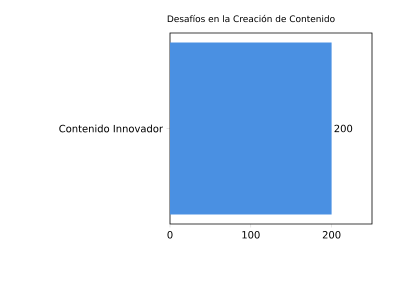  I want to click on data-label: 200, so click(343, 128).